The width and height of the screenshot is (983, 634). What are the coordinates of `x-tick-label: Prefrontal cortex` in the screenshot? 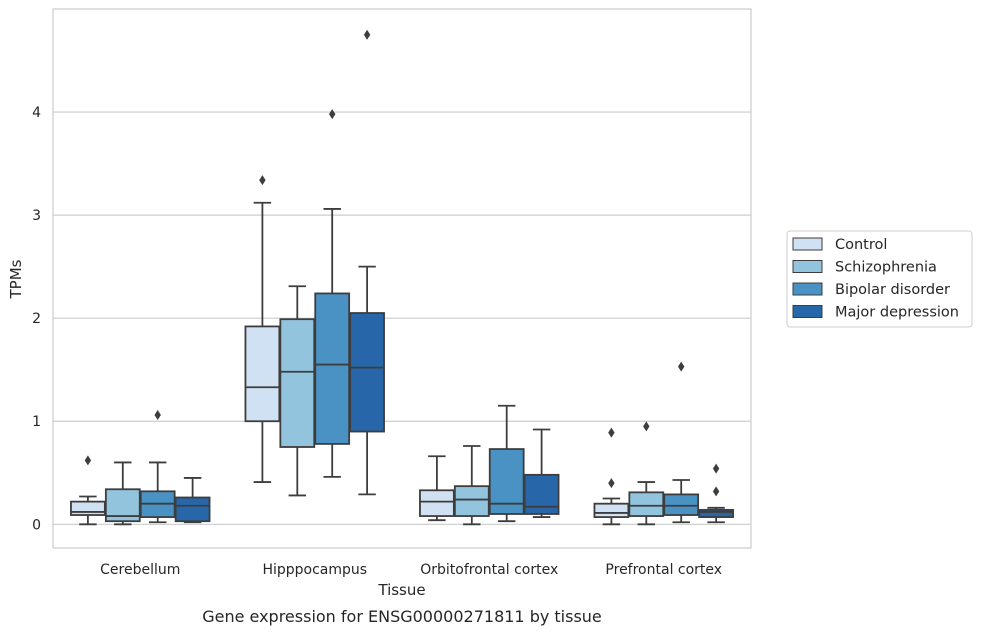 It's located at (663, 570).